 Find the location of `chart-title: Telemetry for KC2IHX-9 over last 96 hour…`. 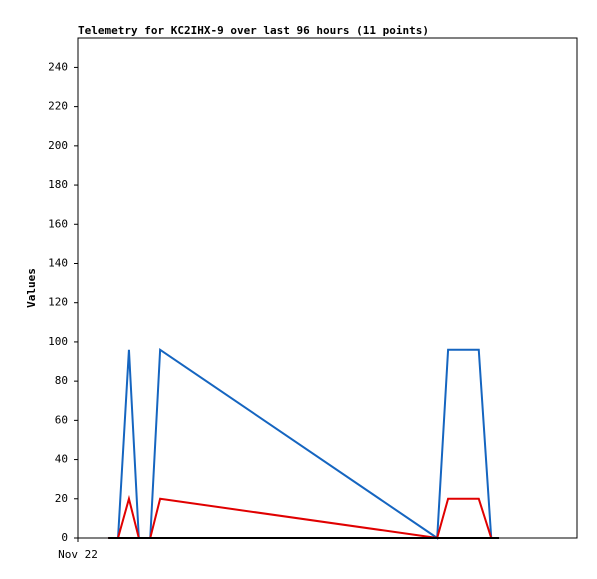

chart-title: Telemetry for KC2IHX-9 over last 96 hour… is located at coordinates (253, 30).